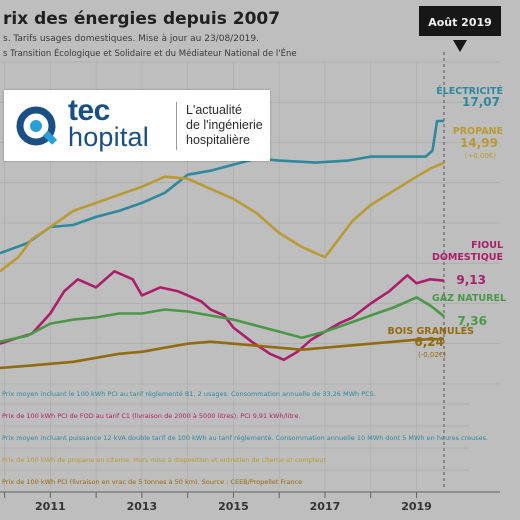 This screenshot has width=520, height=520. What do you see at coordinates (176, 126) in the screenshot?
I see `logo-divider` at bounding box center [176, 126].